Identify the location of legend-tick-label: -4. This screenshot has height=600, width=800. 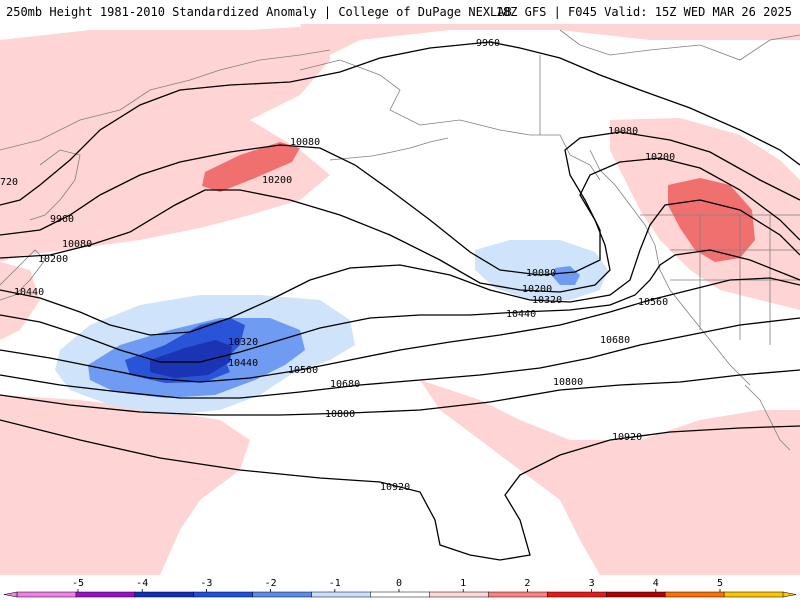
(142, 583).